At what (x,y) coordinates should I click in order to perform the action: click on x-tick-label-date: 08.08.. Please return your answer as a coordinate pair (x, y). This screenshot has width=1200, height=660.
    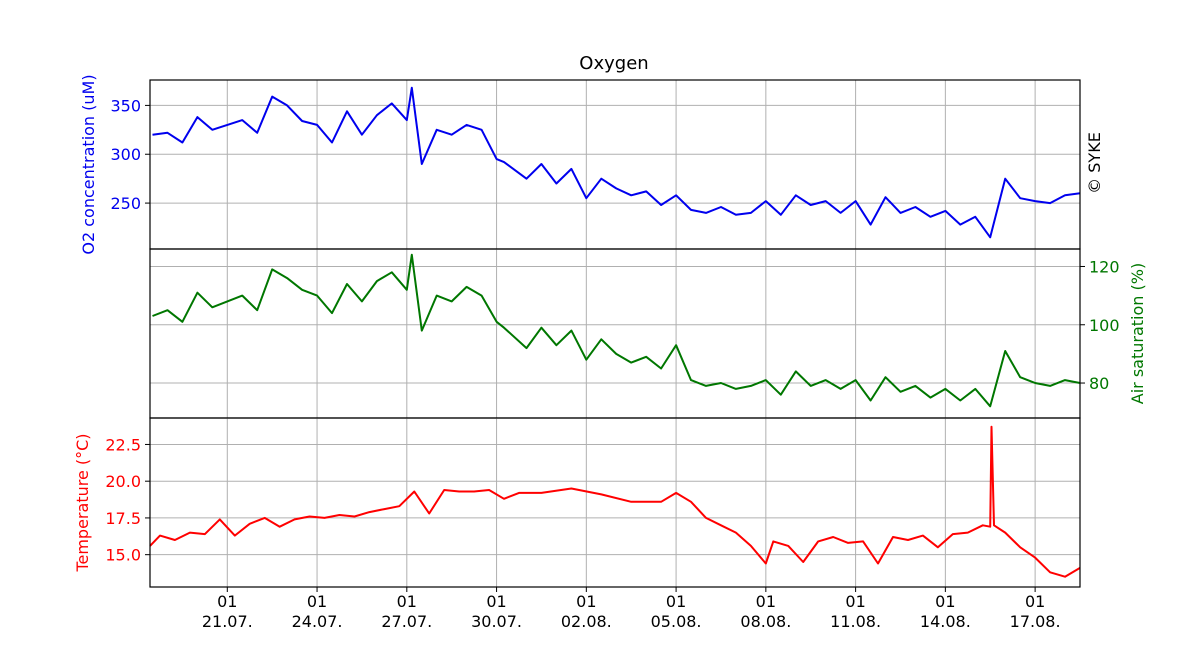
    Looking at the image, I should click on (765, 621).